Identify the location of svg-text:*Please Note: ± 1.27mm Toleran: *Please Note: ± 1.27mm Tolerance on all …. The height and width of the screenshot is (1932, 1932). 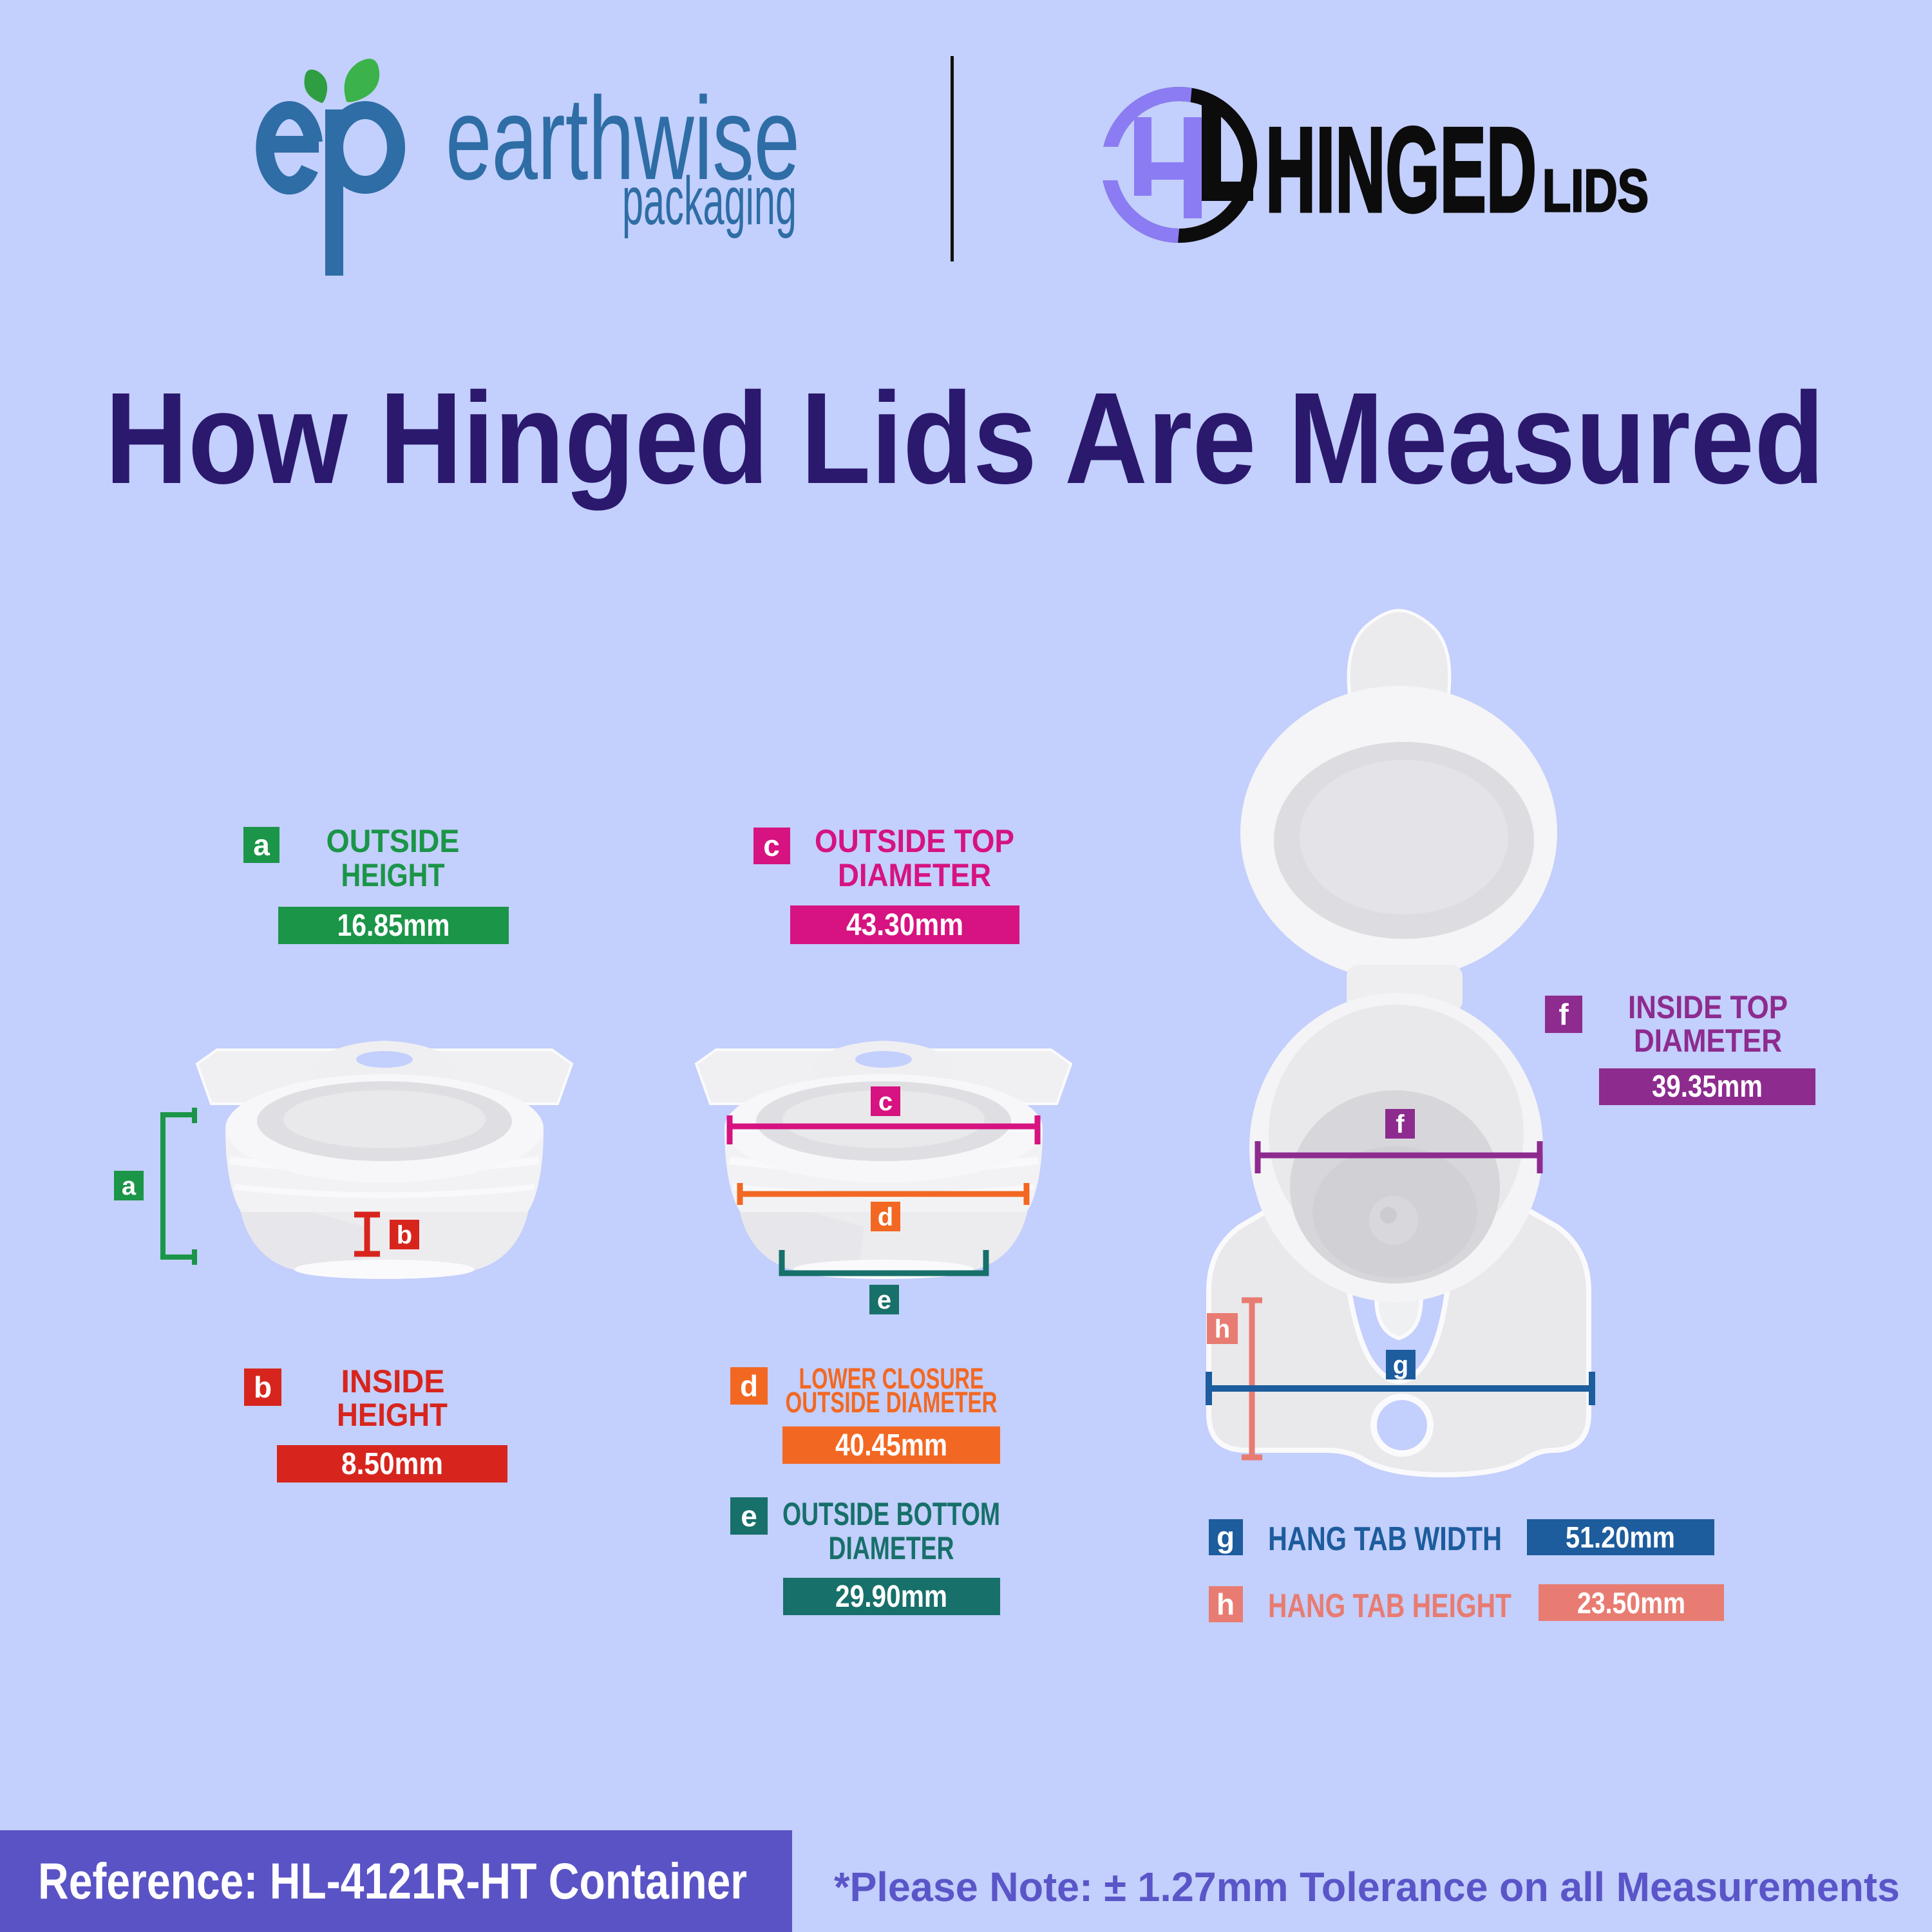
(1367, 1887).